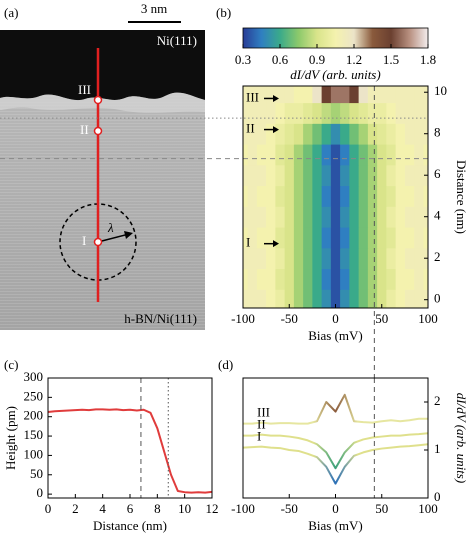 The image size is (468, 543). Describe the element at coordinates (381, 508) in the screenshot. I see `x-tick-label: 50` at that location.